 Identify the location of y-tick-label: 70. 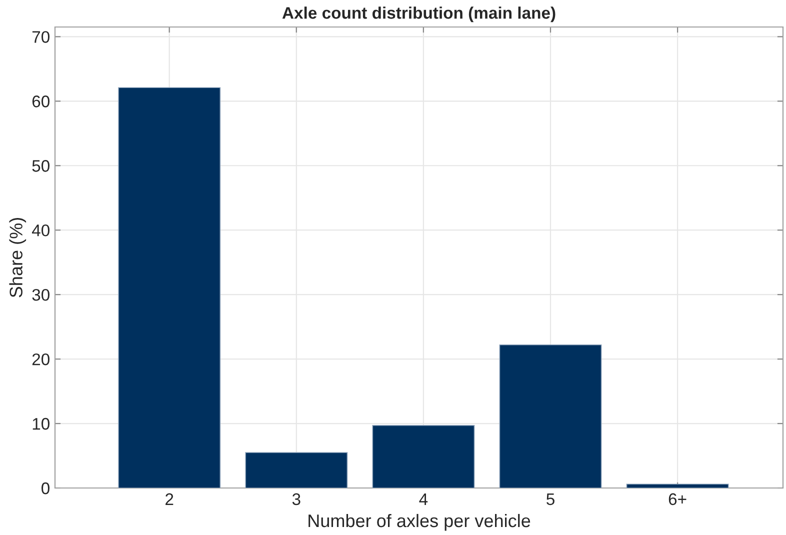
(41, 37).